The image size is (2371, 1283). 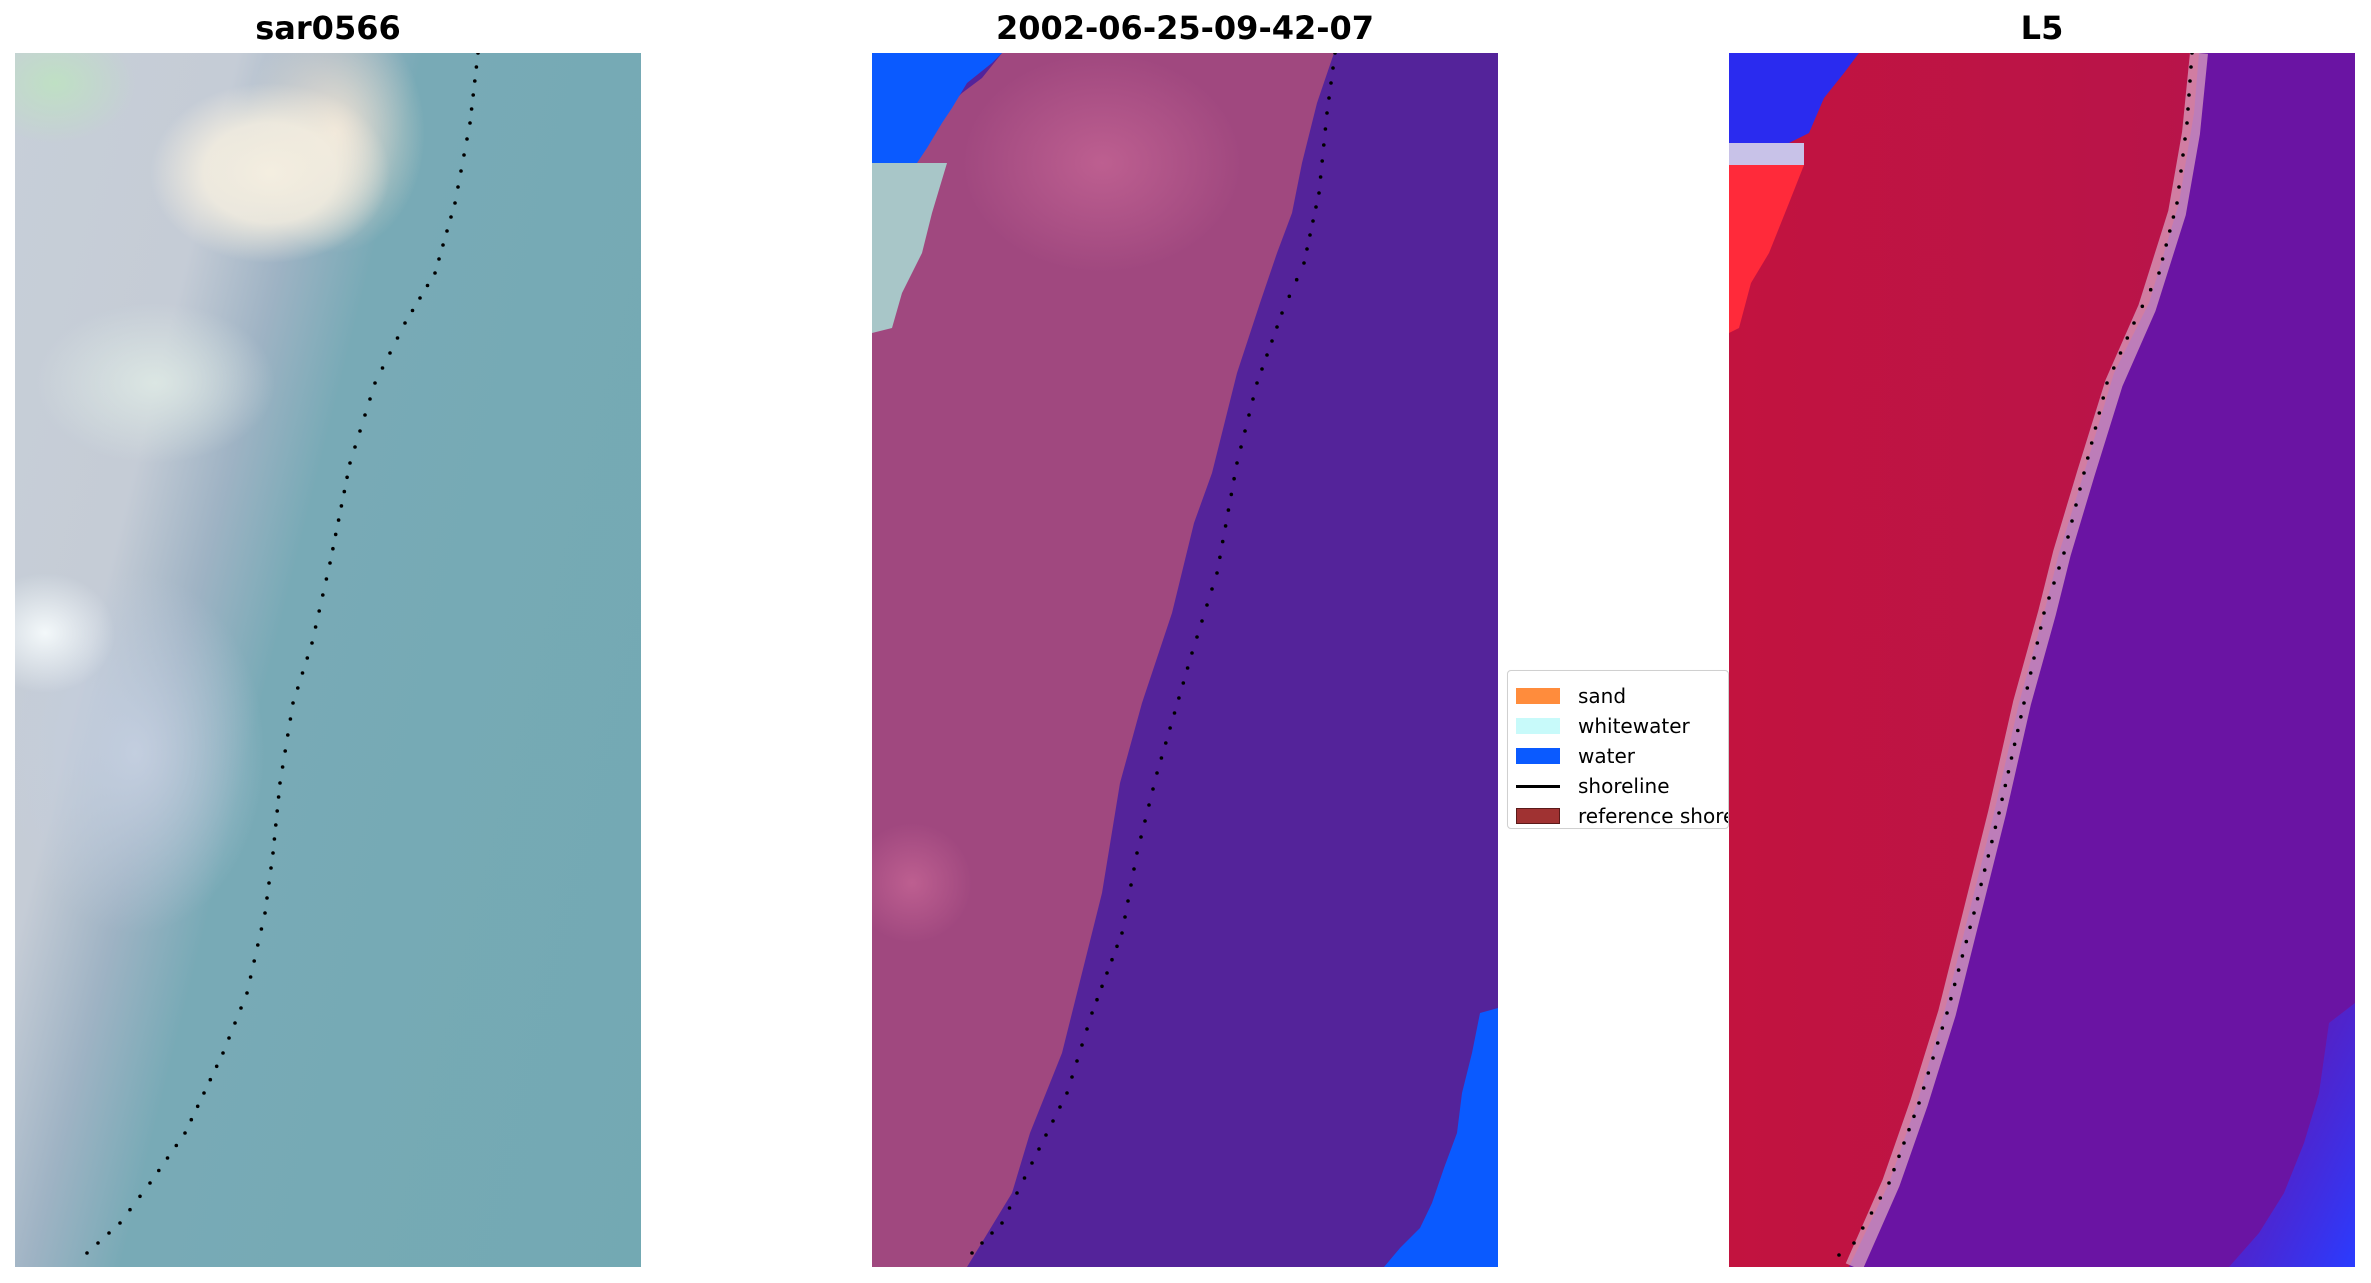 I want to click on panel-title-rgb: sar0566, so click(x=328, y=28).